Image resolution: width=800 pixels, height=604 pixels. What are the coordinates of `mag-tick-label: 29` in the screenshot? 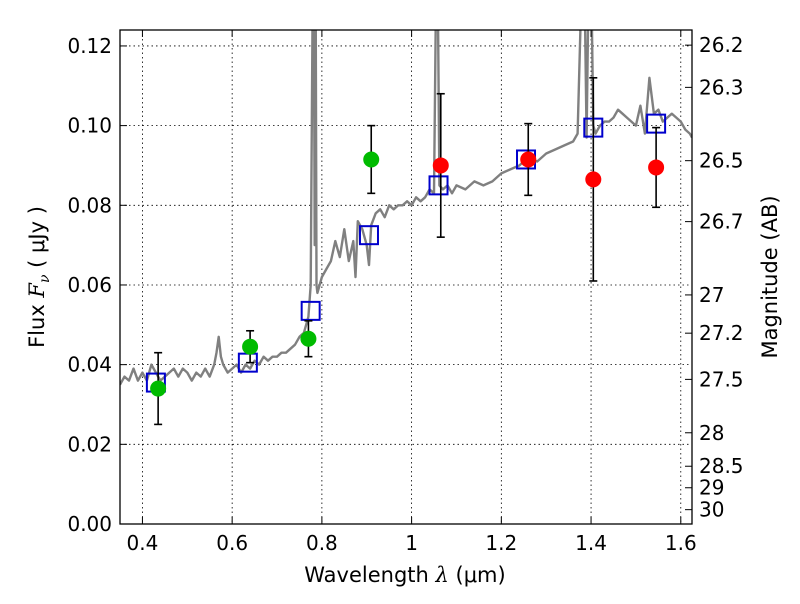 It's located at (711, 488).